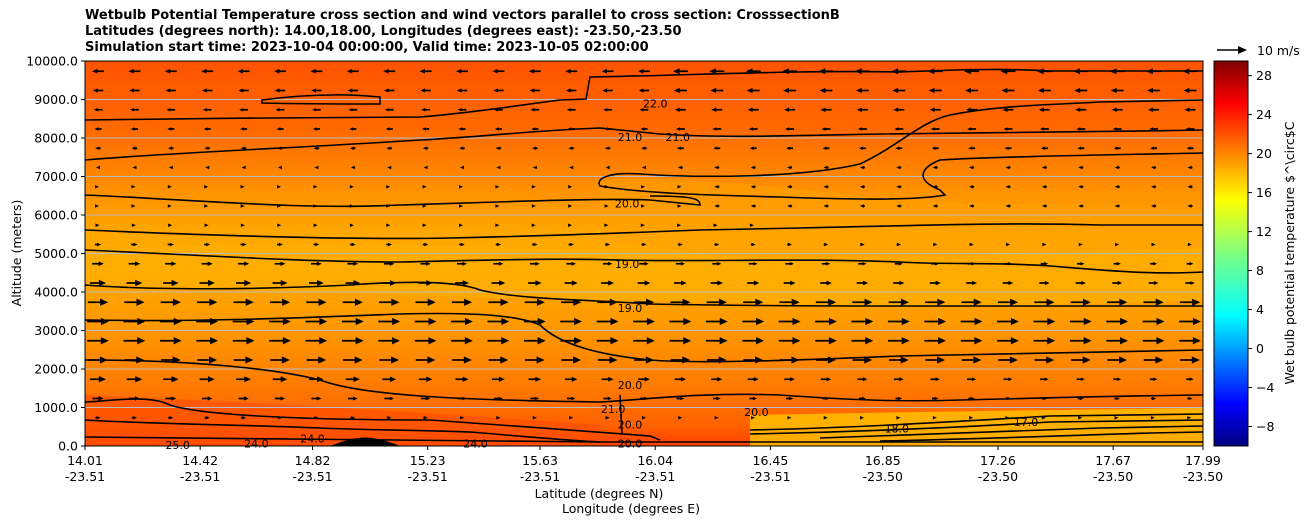 The image size is (1311, 526). Describe the element at coordinates (1203, 460) in the screenshot. I see `x-tick-label-lat: 17.99` at that location.